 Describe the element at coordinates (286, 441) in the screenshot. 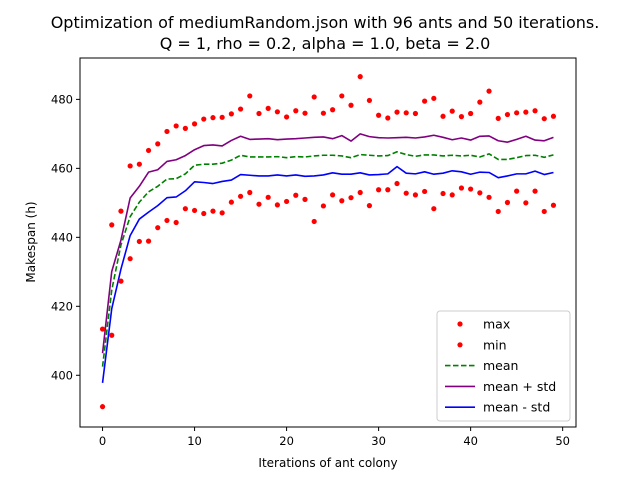

I see `x-tick-label: 20` at that location.